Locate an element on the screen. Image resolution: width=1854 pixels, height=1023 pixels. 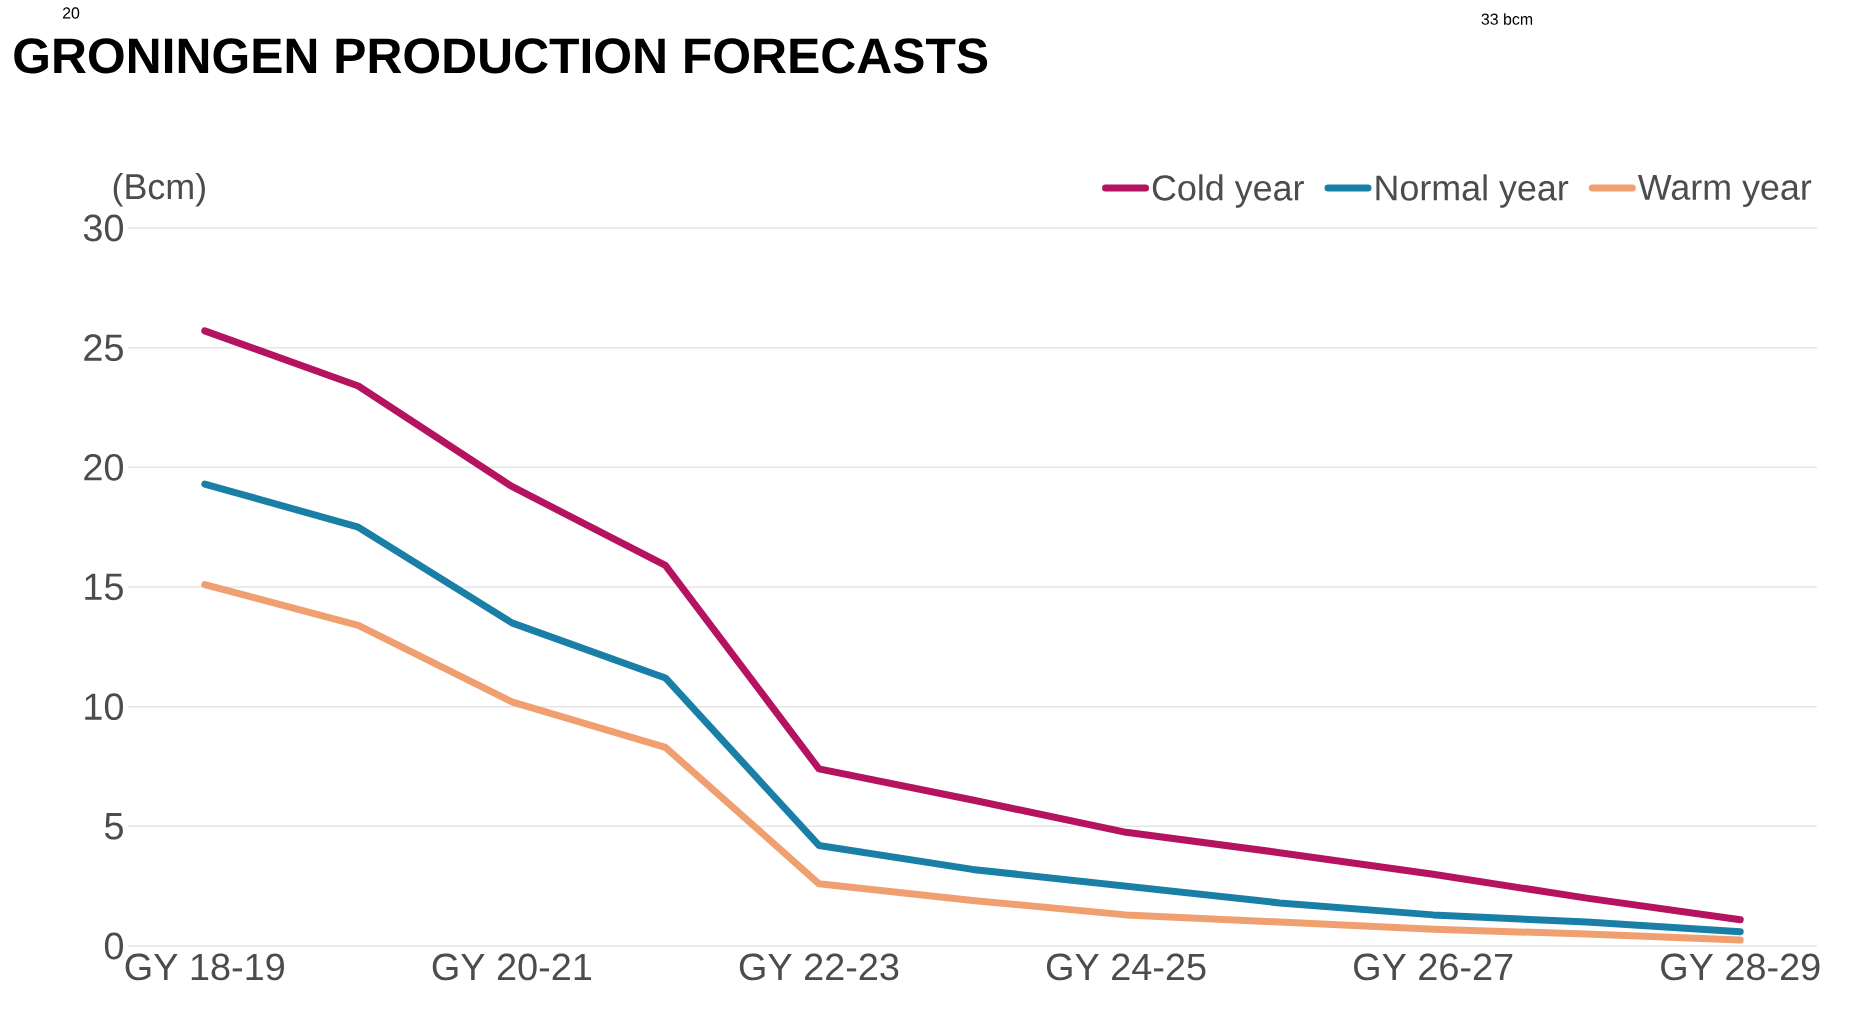
y-tick-label: 25 is located at coordinates (103, 348).